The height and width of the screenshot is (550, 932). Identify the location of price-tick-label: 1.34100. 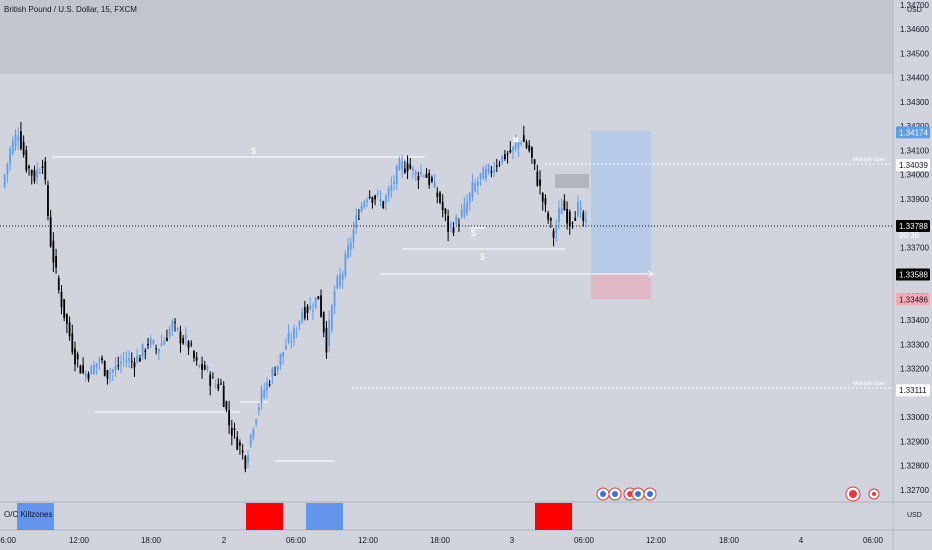
(914, 150).